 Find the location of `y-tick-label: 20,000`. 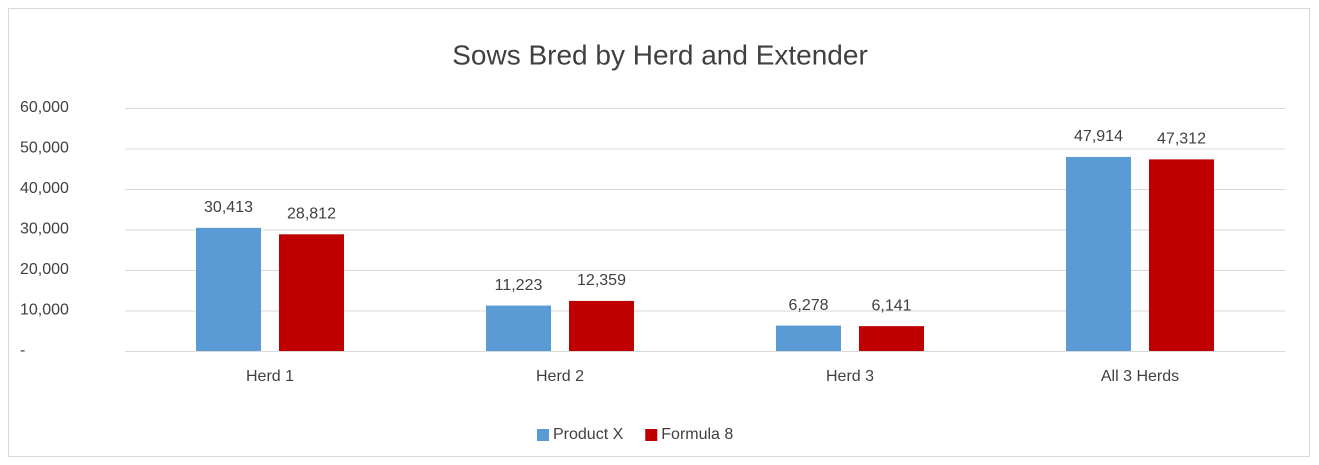

y-tick-label: 20,000 is located at coordinates (44, 269).